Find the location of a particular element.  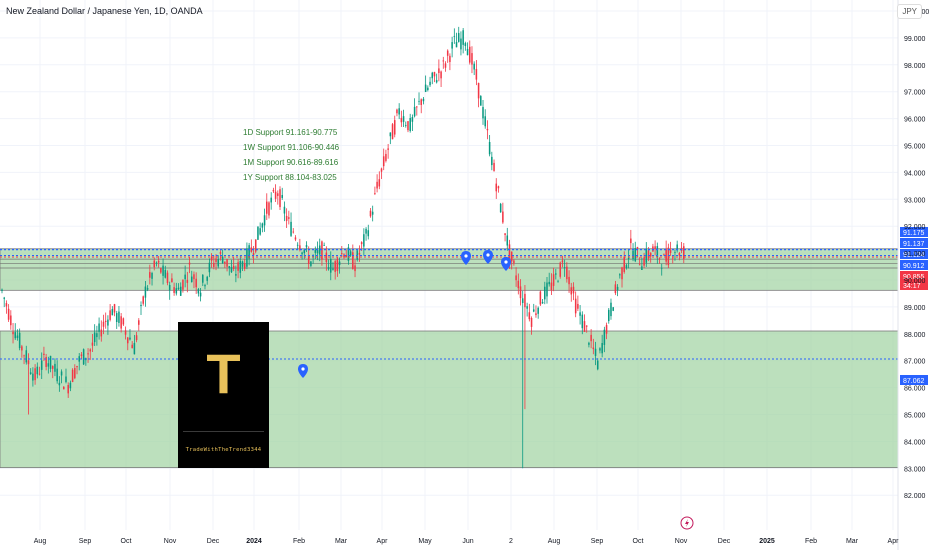

event-marker-icon is located at coordinates (466, 258).